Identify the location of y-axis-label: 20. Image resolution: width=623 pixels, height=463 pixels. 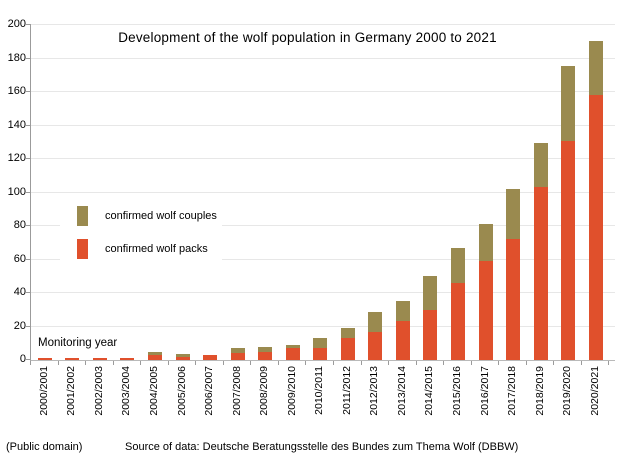
(19, 325).